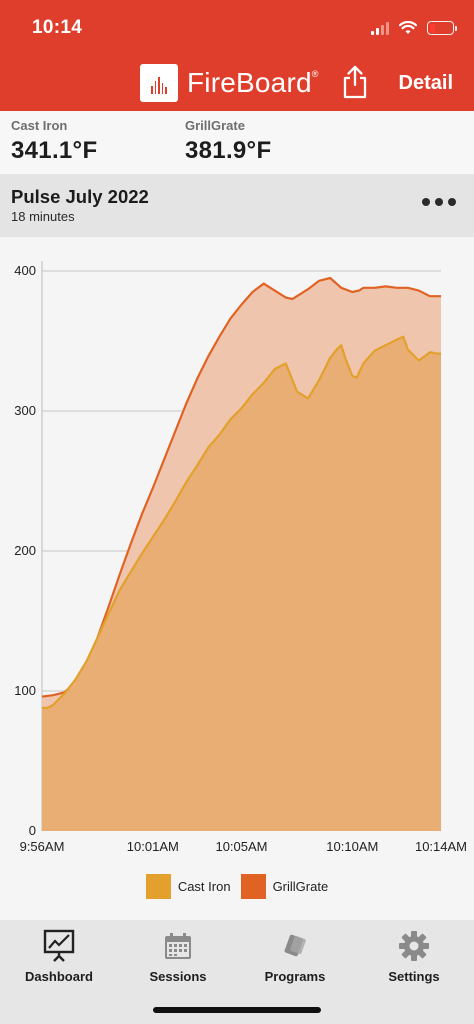  I want to click on y-tick-label: 100, so click(25, 690).